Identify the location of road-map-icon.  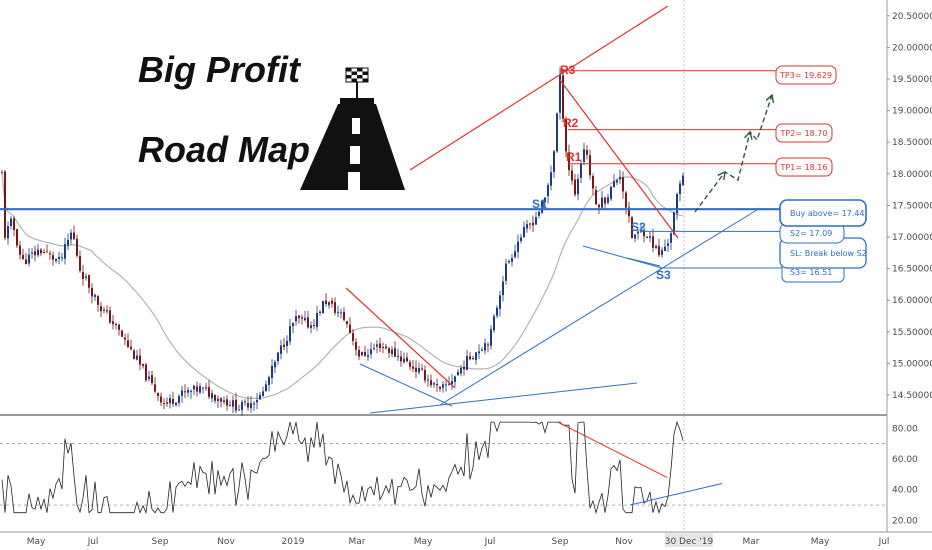
(352, 128).